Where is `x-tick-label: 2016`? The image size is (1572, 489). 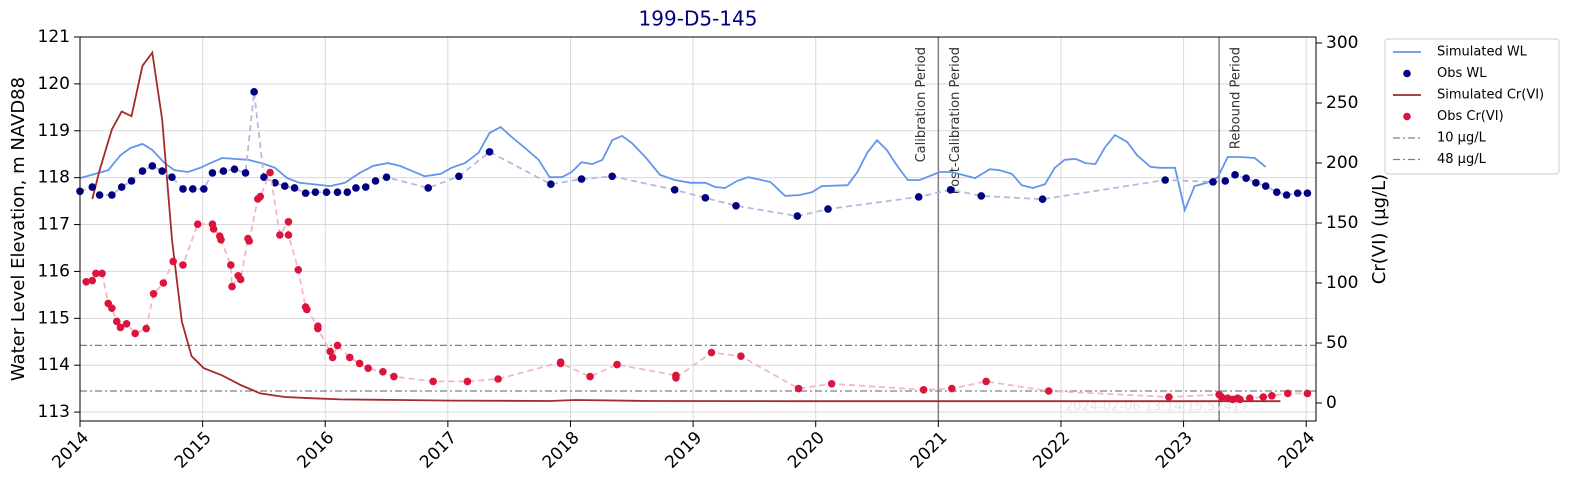 x-tick-label: 2016 is located at coordinates (316, 450).